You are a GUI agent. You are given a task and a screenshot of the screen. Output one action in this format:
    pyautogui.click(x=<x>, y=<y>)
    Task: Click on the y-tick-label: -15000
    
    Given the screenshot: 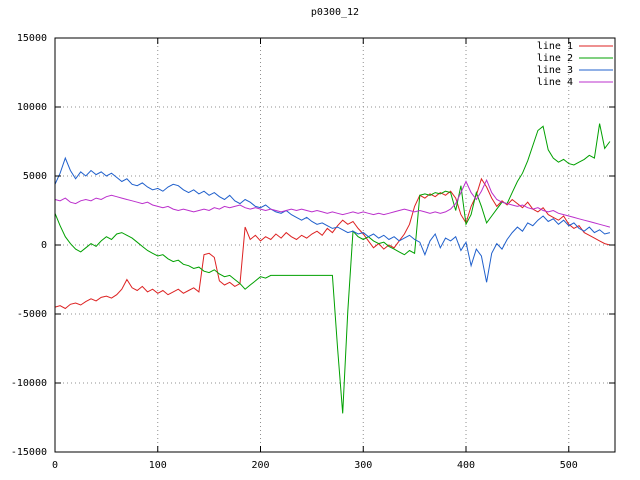 What is the action you would take?
    pyautogui.click(x=29, y=452)
    